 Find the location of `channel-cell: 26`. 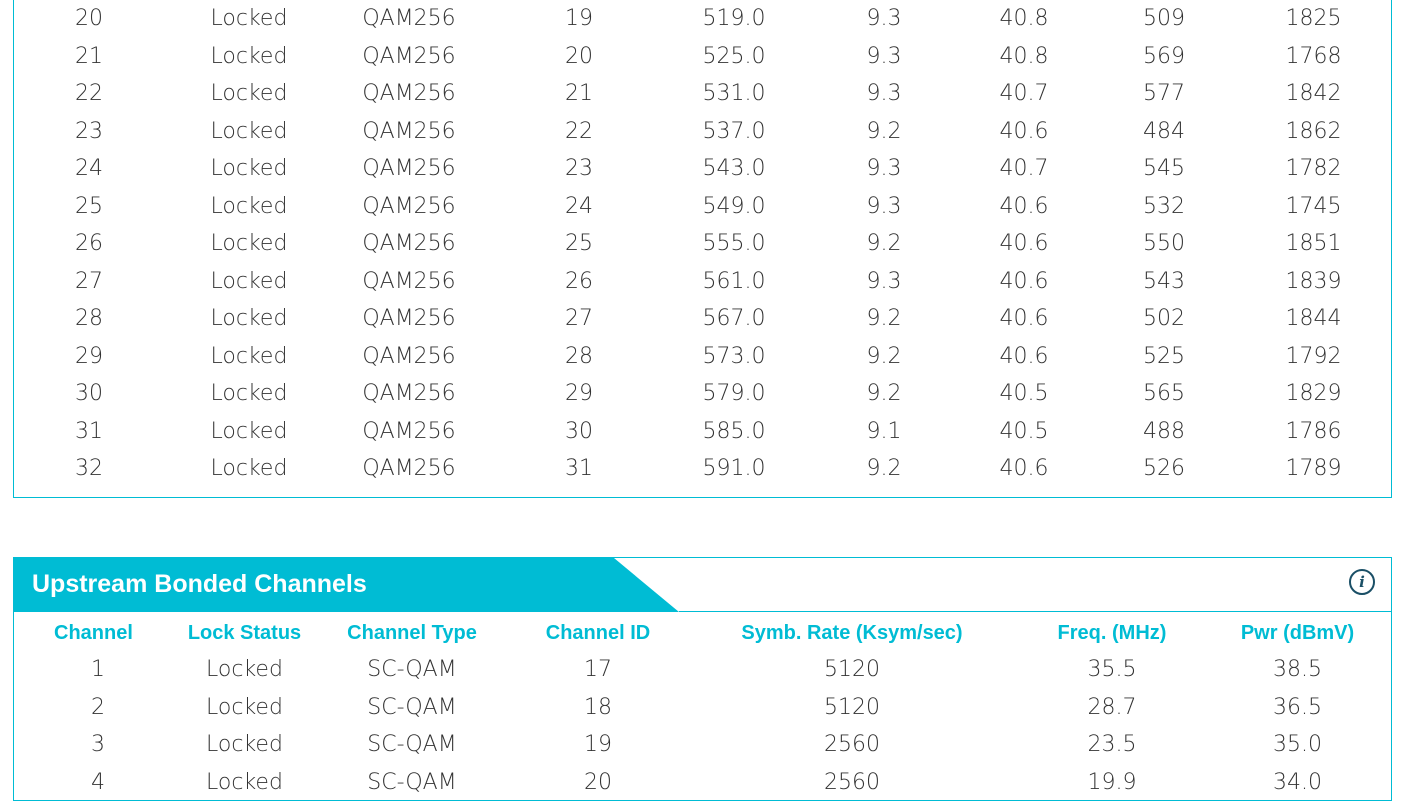

channel-cell: 26 is located at coordinates (89, 244).